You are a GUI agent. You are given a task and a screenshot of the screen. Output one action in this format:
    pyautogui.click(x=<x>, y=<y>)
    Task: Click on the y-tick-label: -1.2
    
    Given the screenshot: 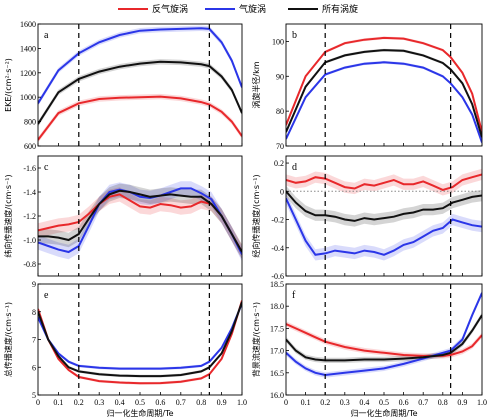 What is the action you would take?
    pyautogui.click(x=29, y=216)
    